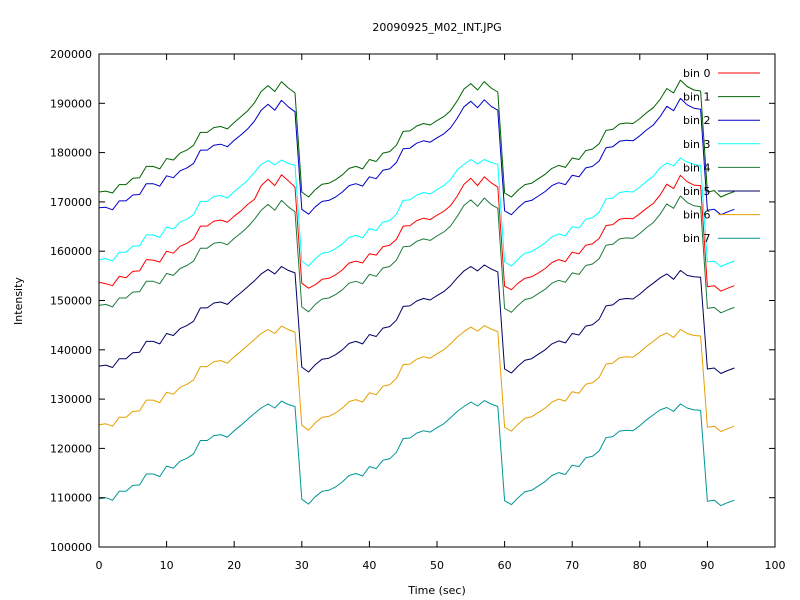 Image resolution: width=800 pixels, height=600 pixels. I want to click on y-tick-label: 130000, so click(71, 399).